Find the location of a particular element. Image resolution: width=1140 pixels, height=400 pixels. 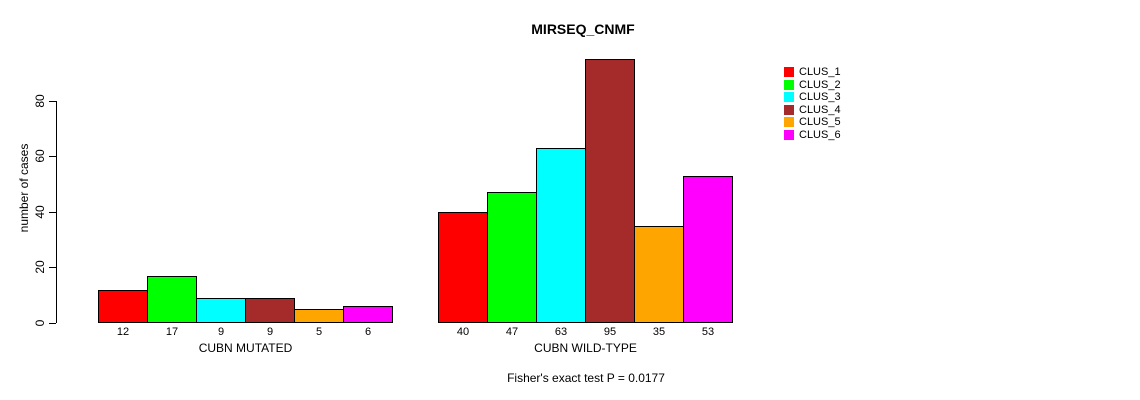

legend-label: CLUS_2 is located at coordinates (820, 84).